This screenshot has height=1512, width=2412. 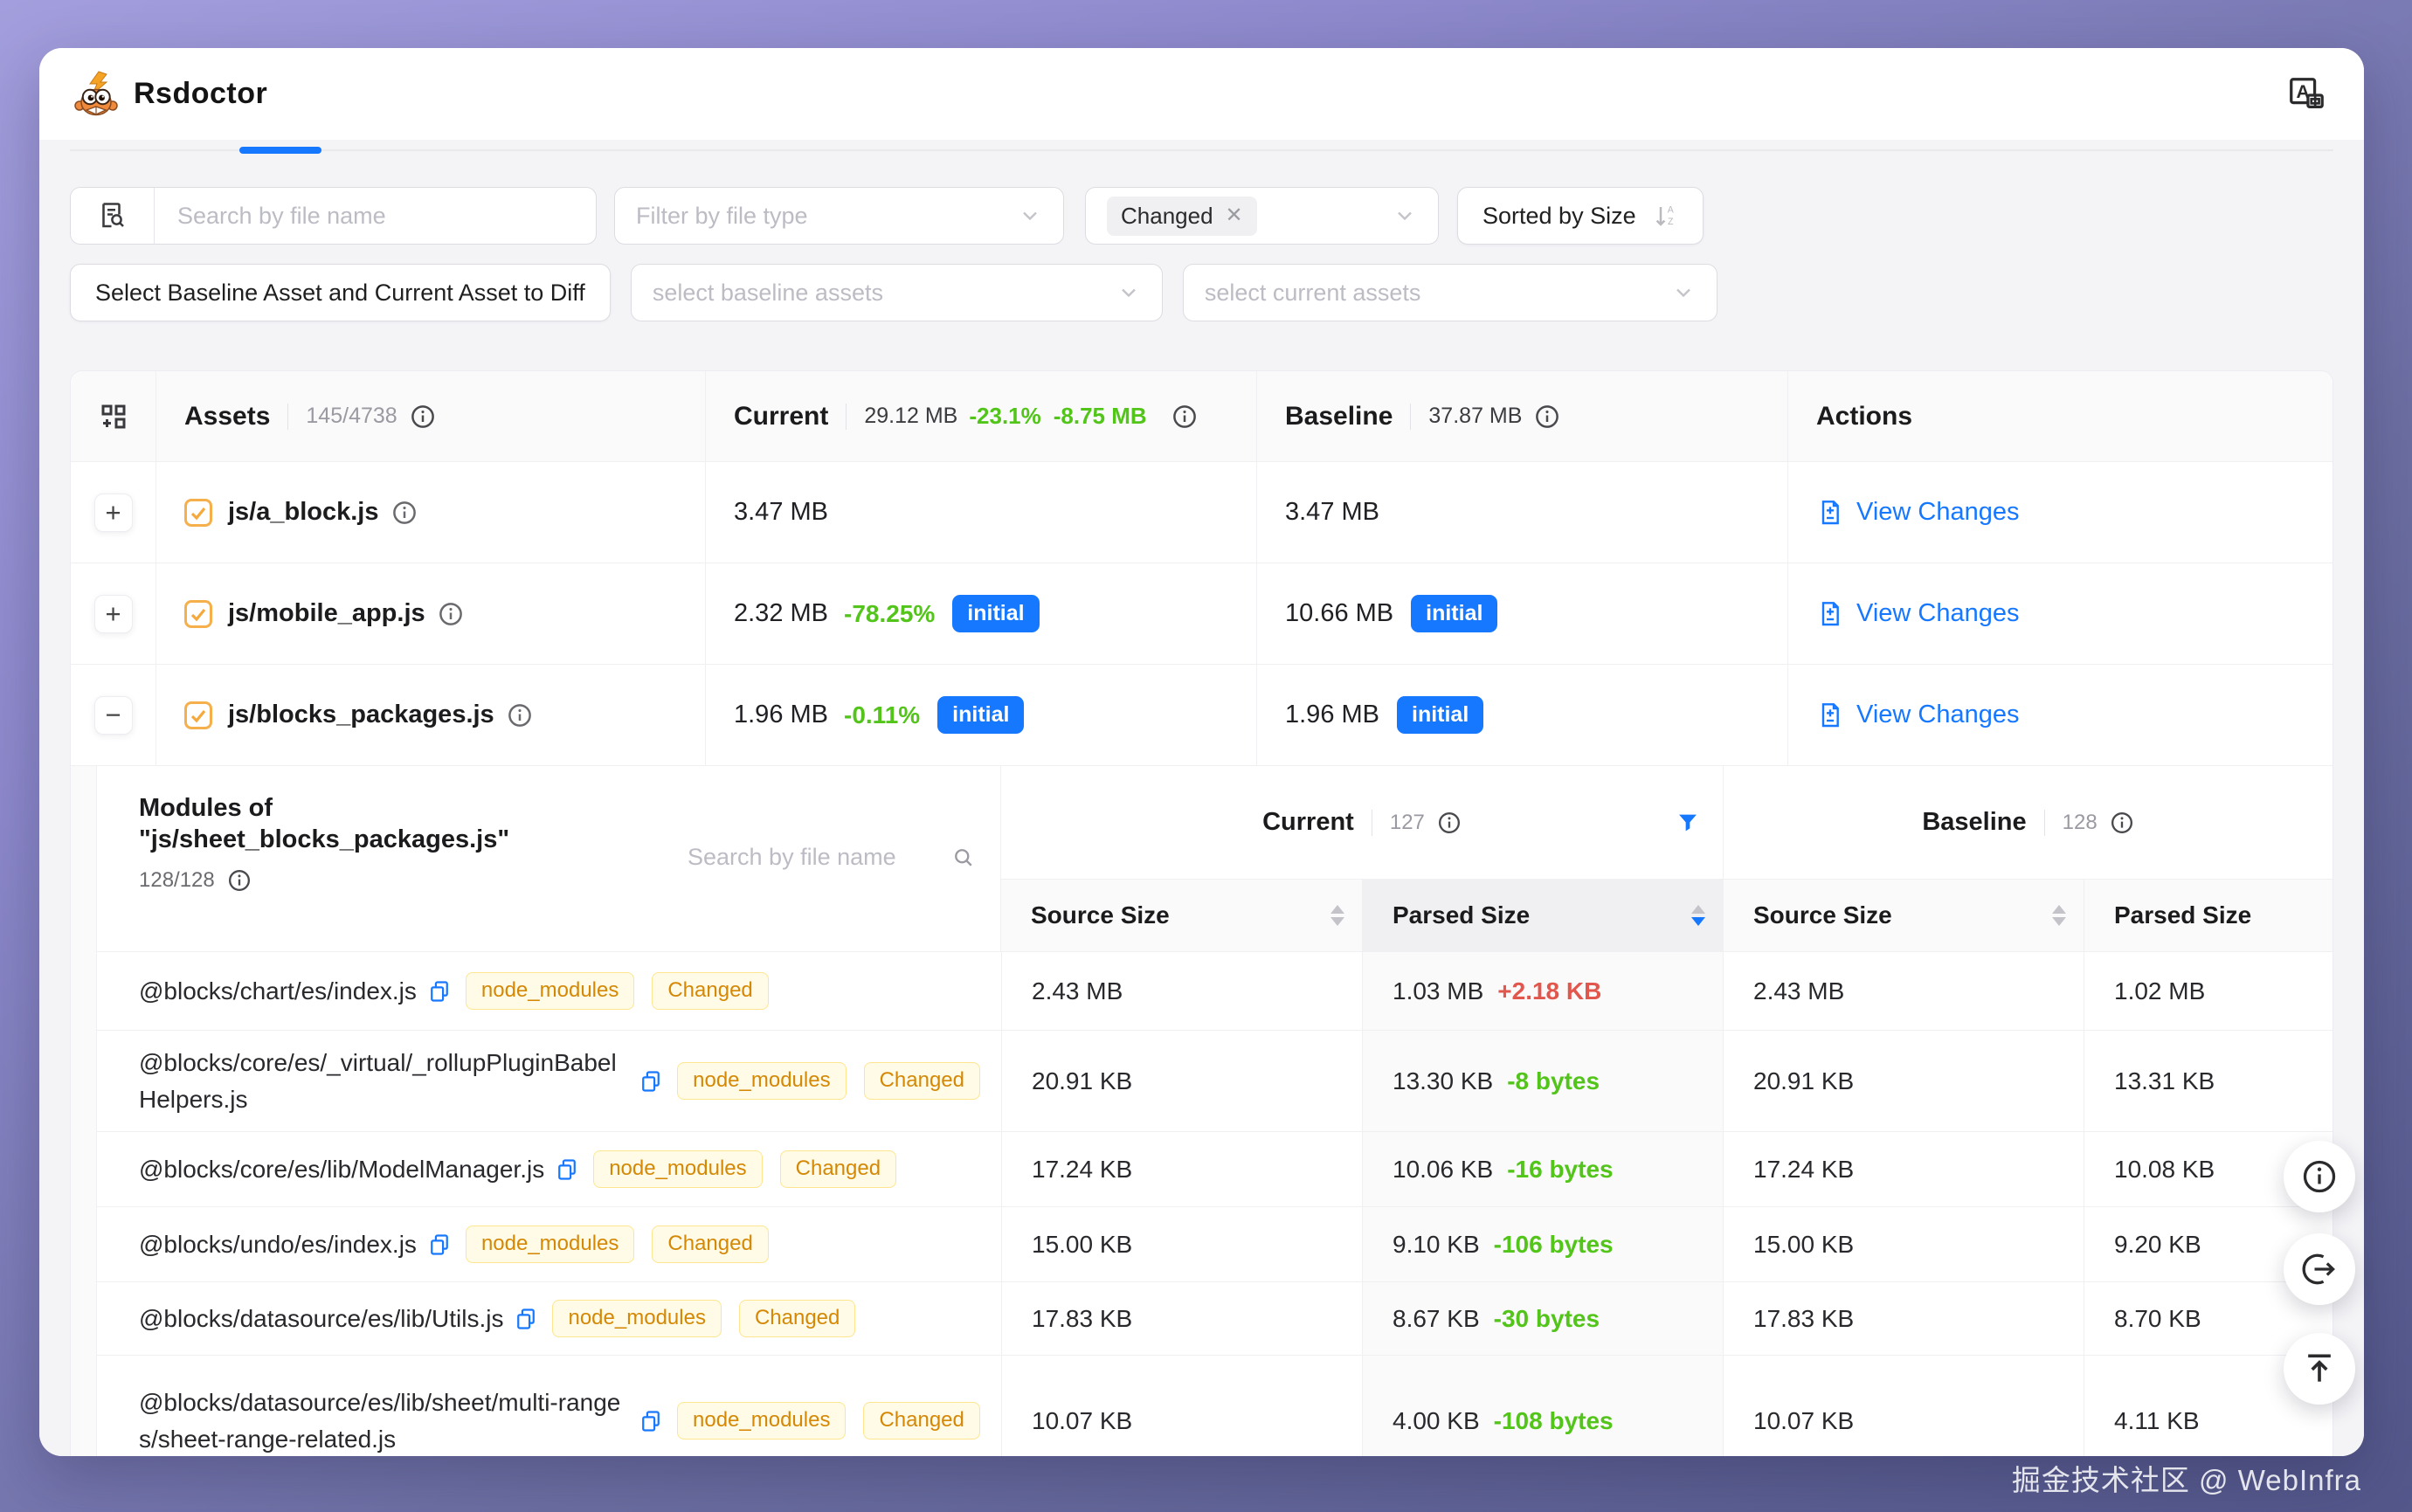 What do you see at coordinates (1332, 714) in the screenshot?
I see `baseline-size: 1.96 MB` at bounding box center [1332, 714].